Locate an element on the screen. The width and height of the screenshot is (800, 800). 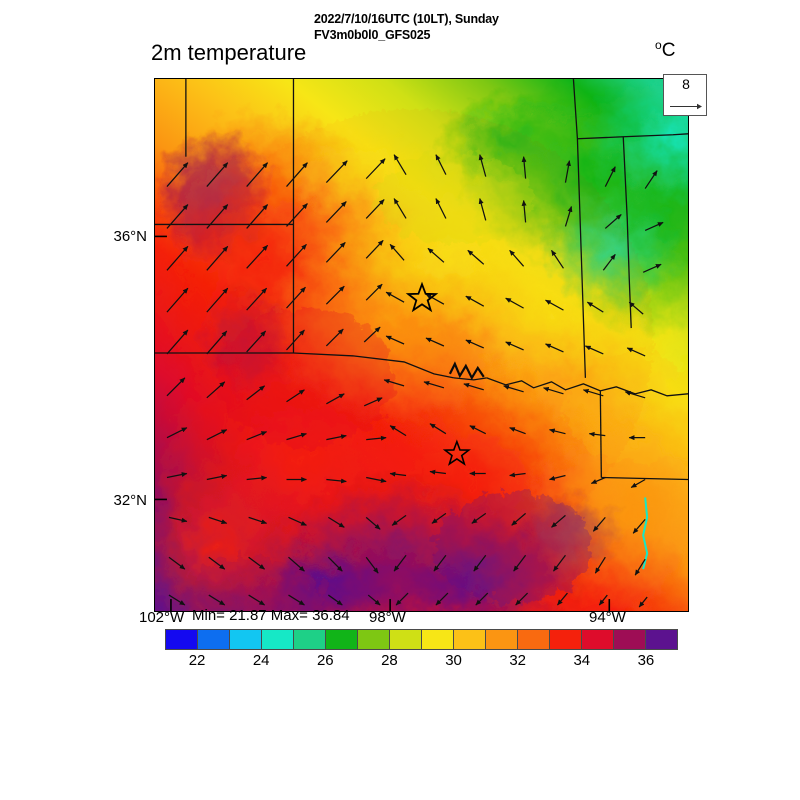
units-letter: C is located at coordinates (668, 50).